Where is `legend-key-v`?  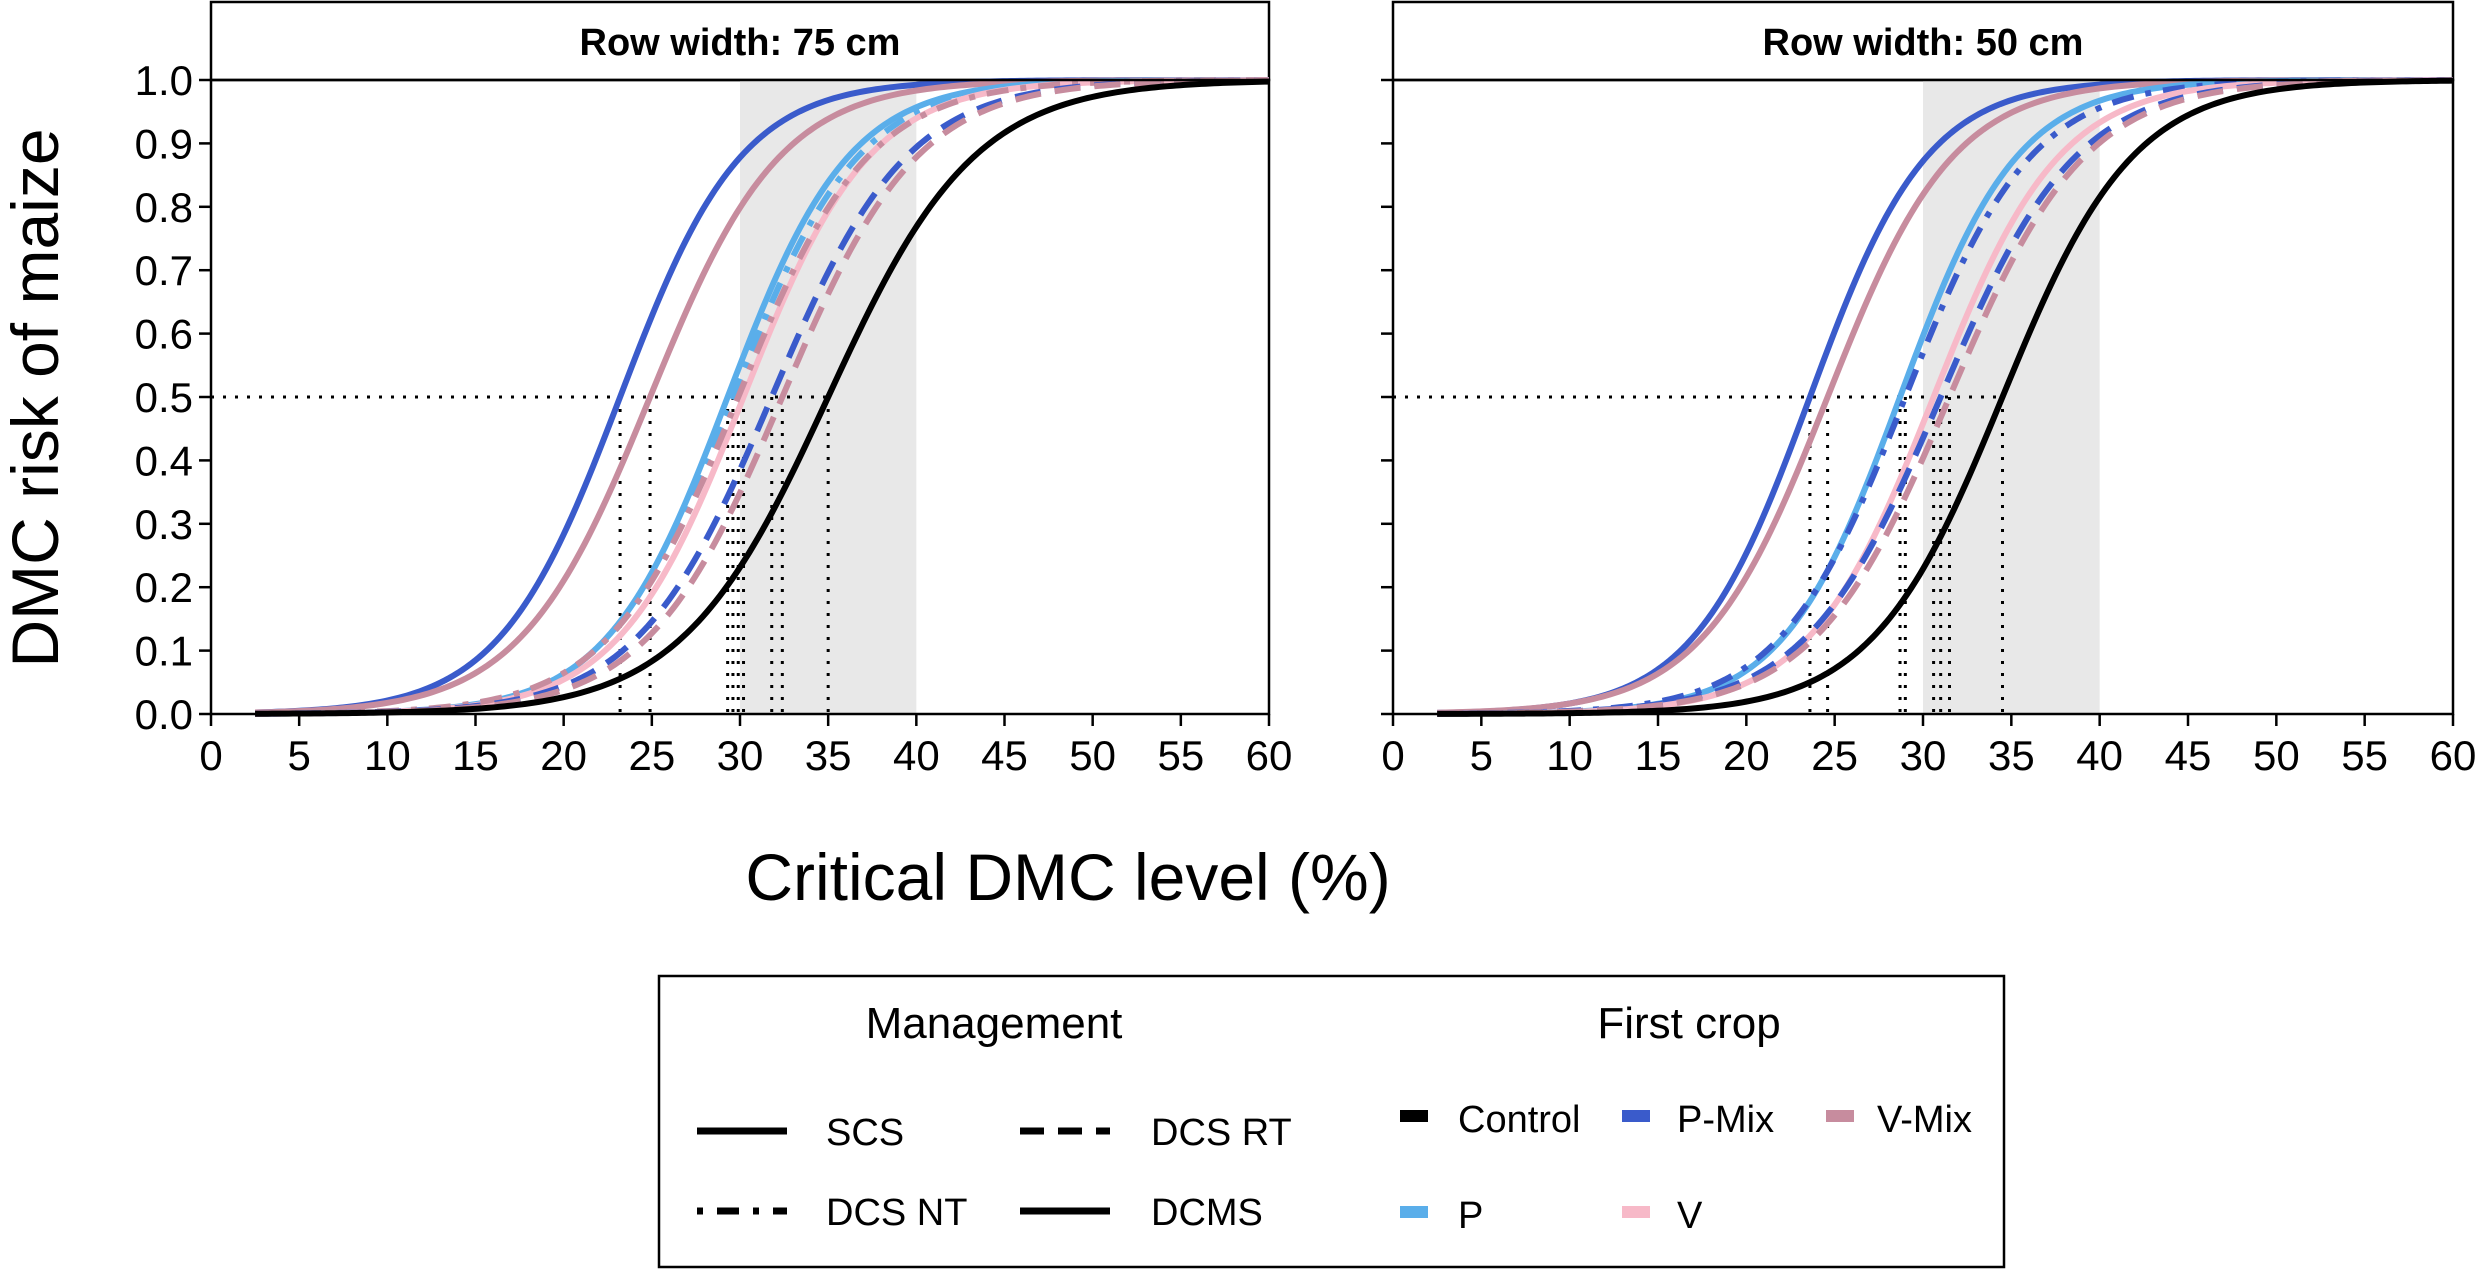
legend-key-v is located at coordinates (1636, 1212).